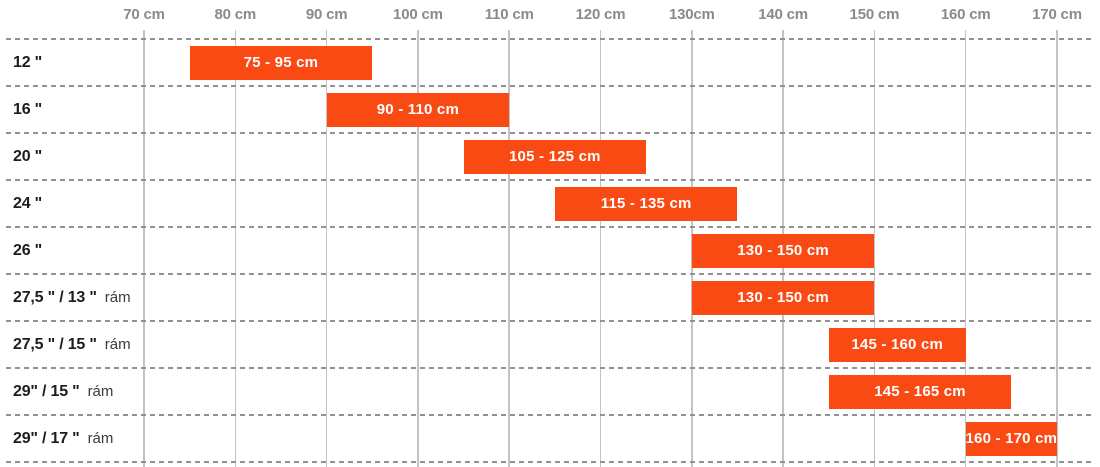 This screenshot has height=467, width=1100. I want to click on x-axis-tick-label: 110 cm, so click(509, 14).